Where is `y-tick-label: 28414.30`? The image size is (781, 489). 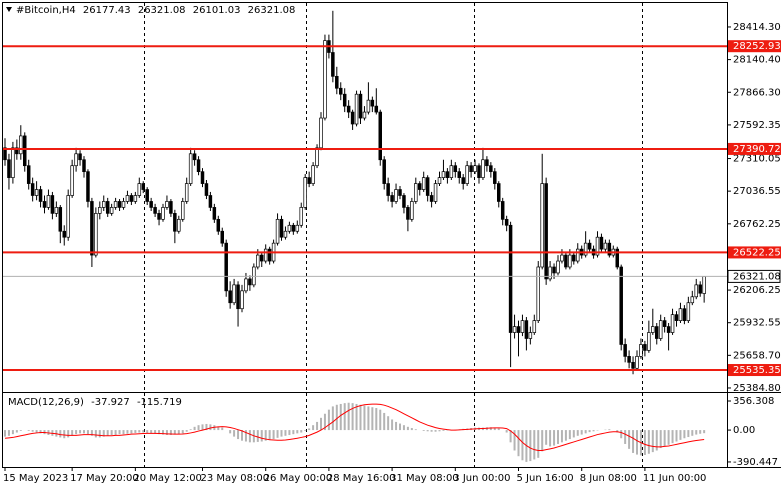
y-tick-label: 28414.30 is located at coordinates (757, 27).